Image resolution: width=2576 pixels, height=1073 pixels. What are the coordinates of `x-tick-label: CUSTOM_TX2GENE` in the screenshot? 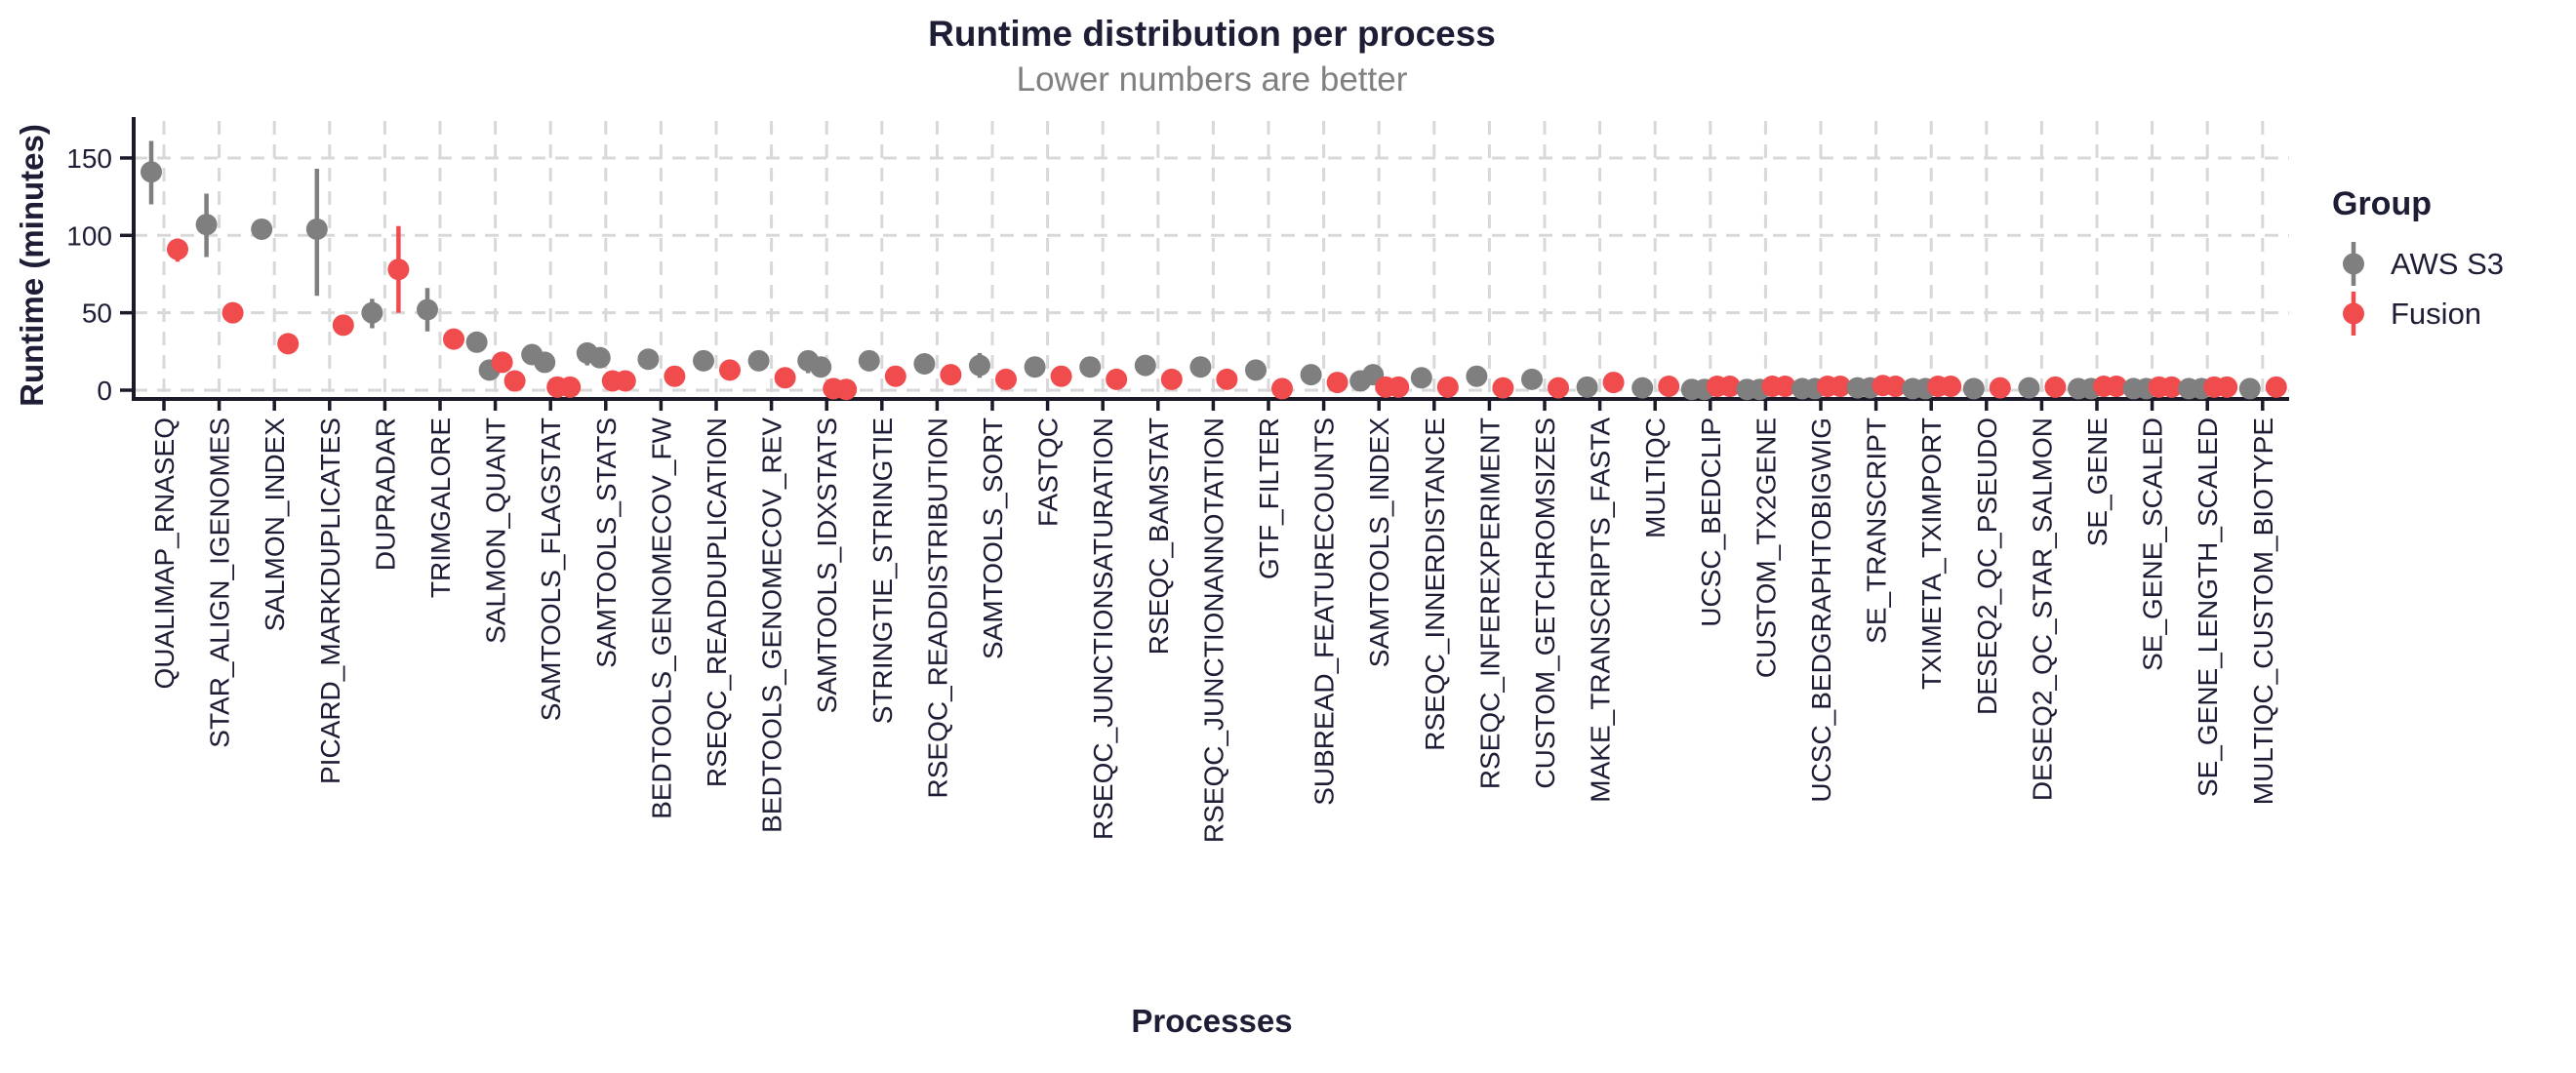 It's located at (1766, 547).